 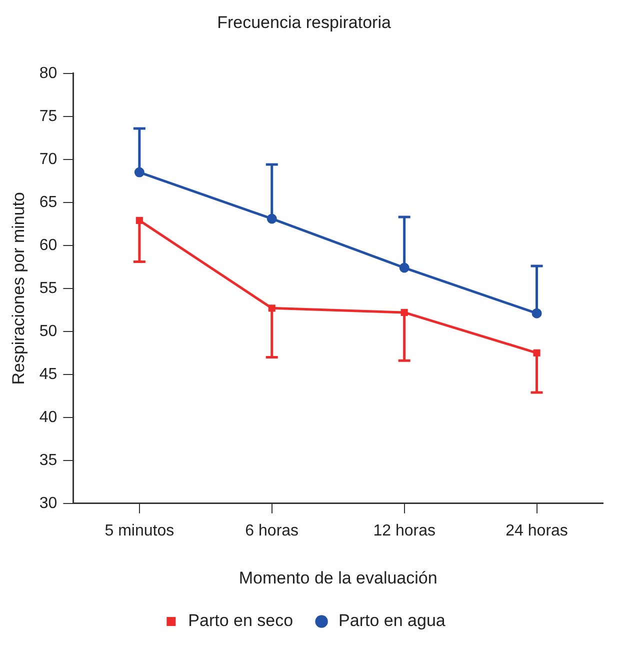 What do you see at coordinates (48, 503) in the screenshot?
I see `y-tick-label: 30` at bounding box center [48, 503].